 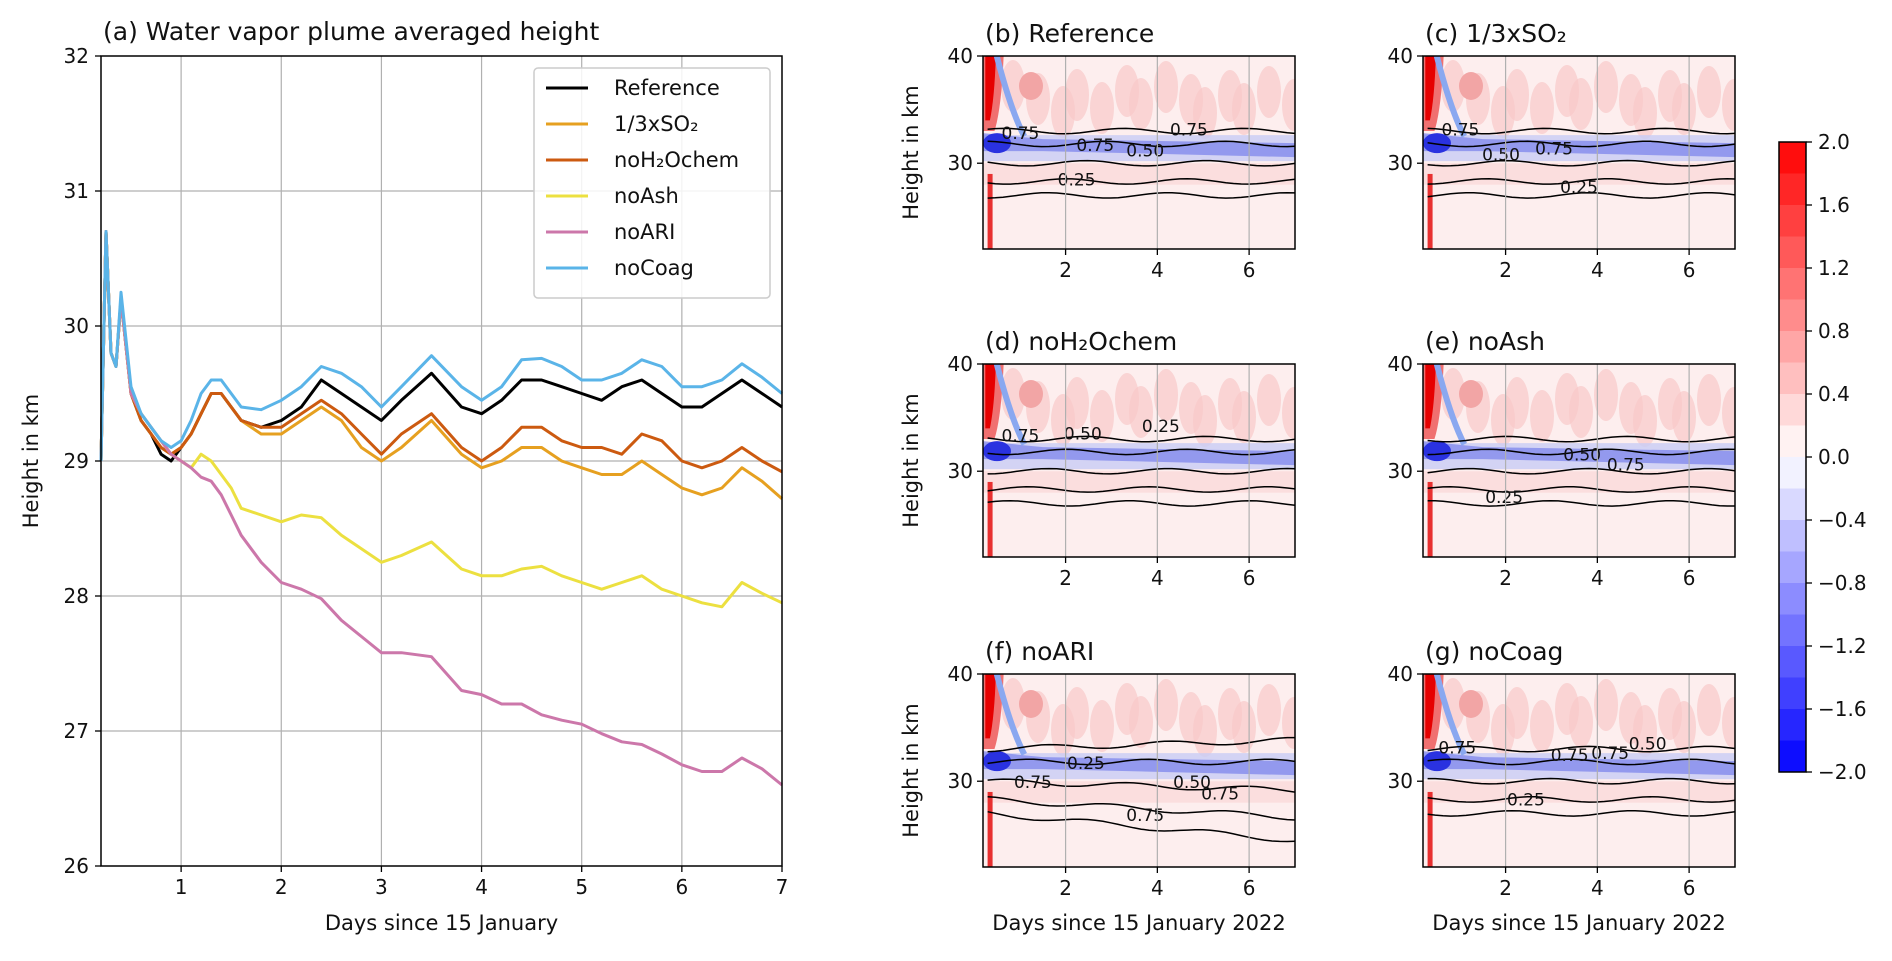 I want to click on legend-label-5: noCoag, so click(x=654, y=268).